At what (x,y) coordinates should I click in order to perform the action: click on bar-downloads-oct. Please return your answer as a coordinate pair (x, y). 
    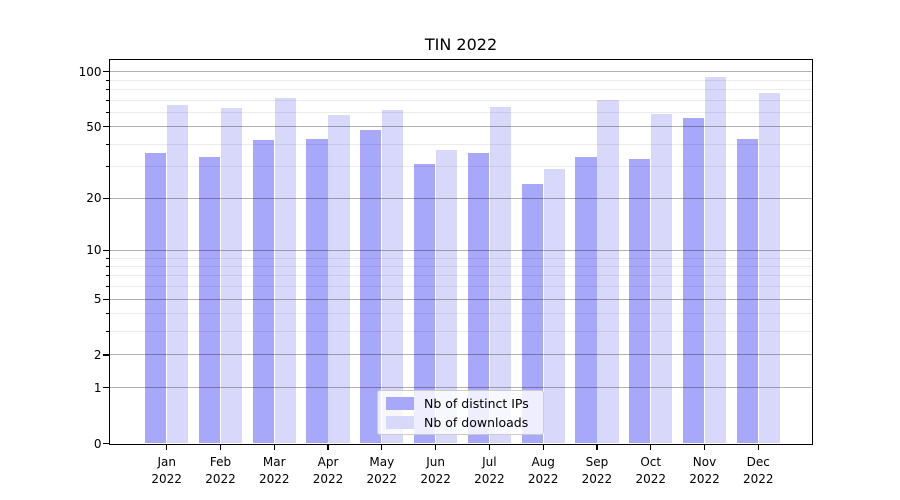
    Looking at the image, I should click on (662, 278).